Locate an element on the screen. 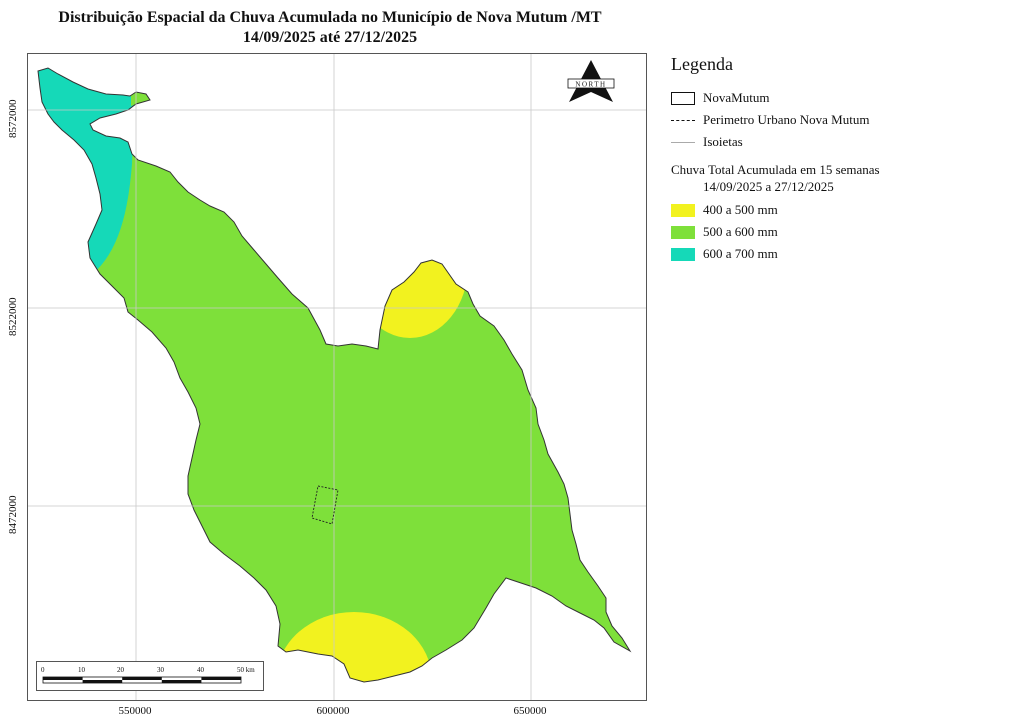 The height and width of the screenshot is (724, 1024). green-swatch-icon is located at coordinates (683, 232).